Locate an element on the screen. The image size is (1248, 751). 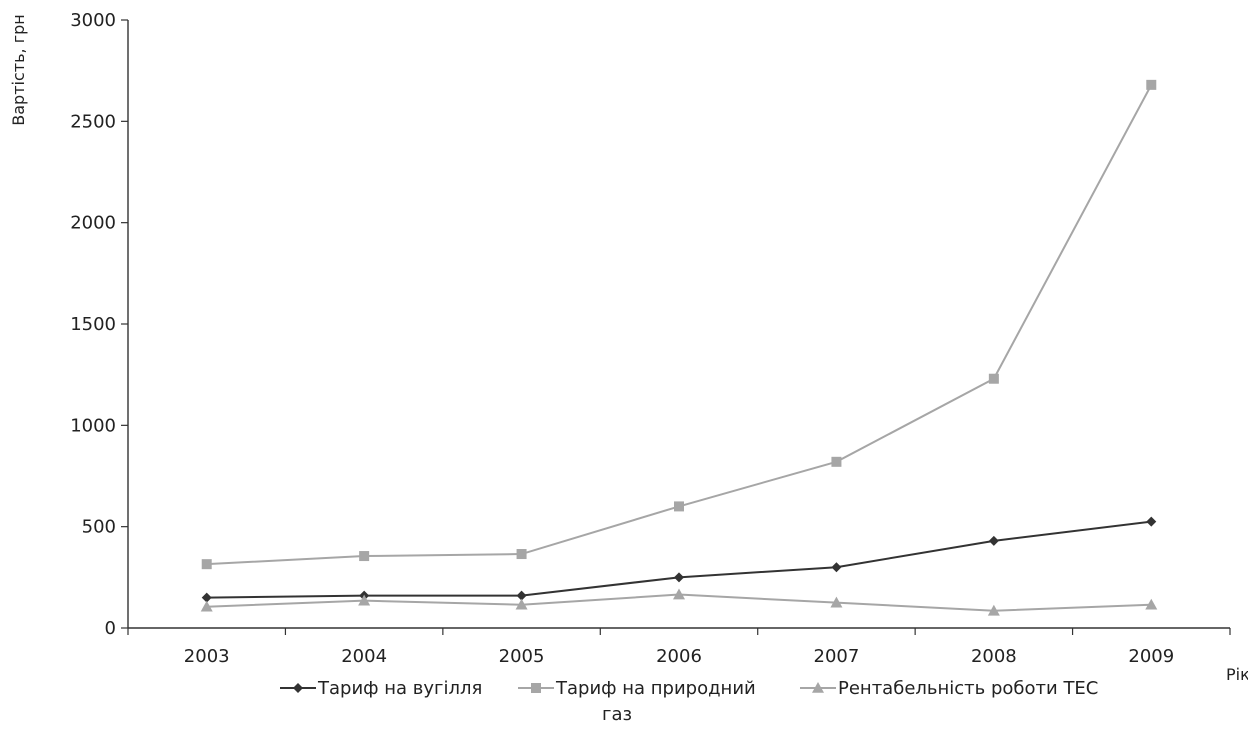
y-axis-title: Вартість, грн is located at coordinates (18, 69).